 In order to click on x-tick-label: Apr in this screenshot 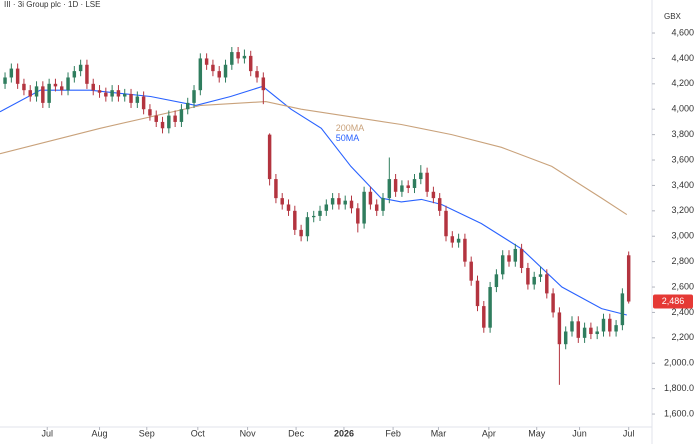, I will do `click(489, 433)`.